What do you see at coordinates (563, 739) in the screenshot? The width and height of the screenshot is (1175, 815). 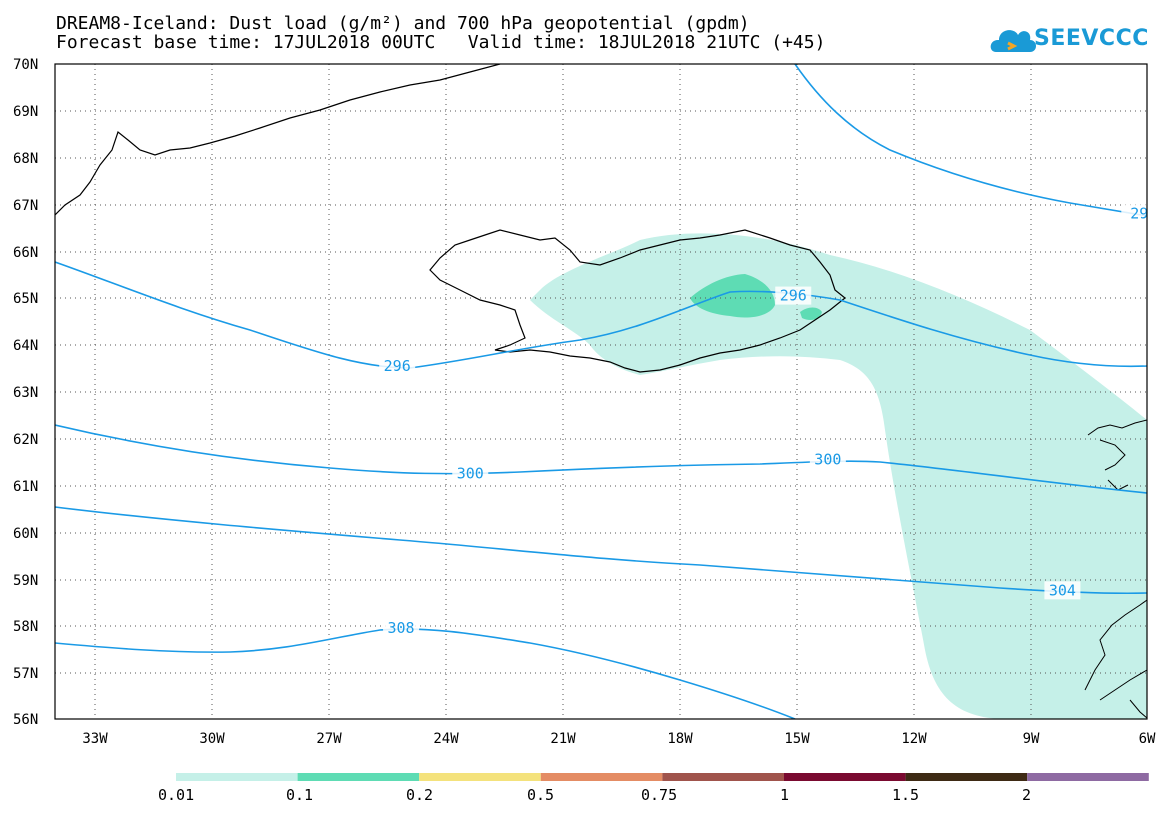 I see `lon-label: 21W` at bounding box center [563, 739].